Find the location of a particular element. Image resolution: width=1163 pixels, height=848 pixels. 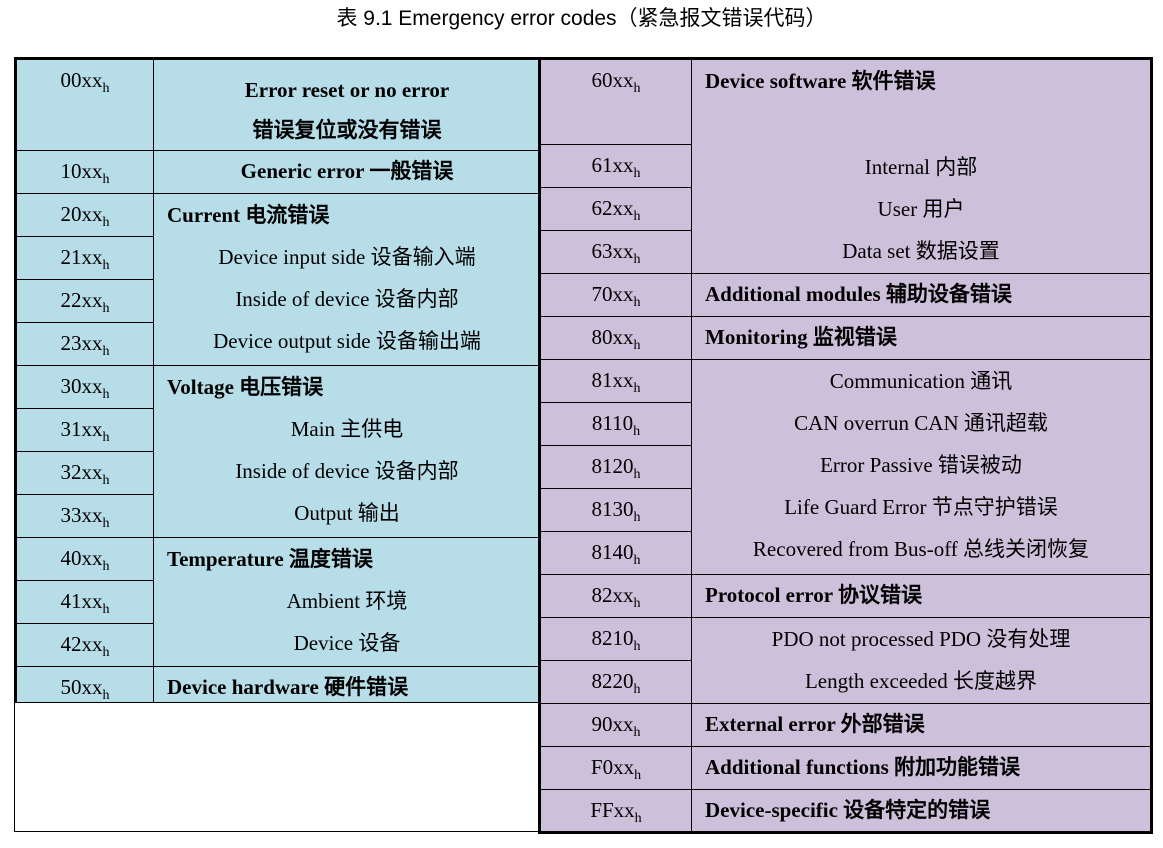

error-description: Device-specific 设备特定的错误 is located at coordinates (921, 811).